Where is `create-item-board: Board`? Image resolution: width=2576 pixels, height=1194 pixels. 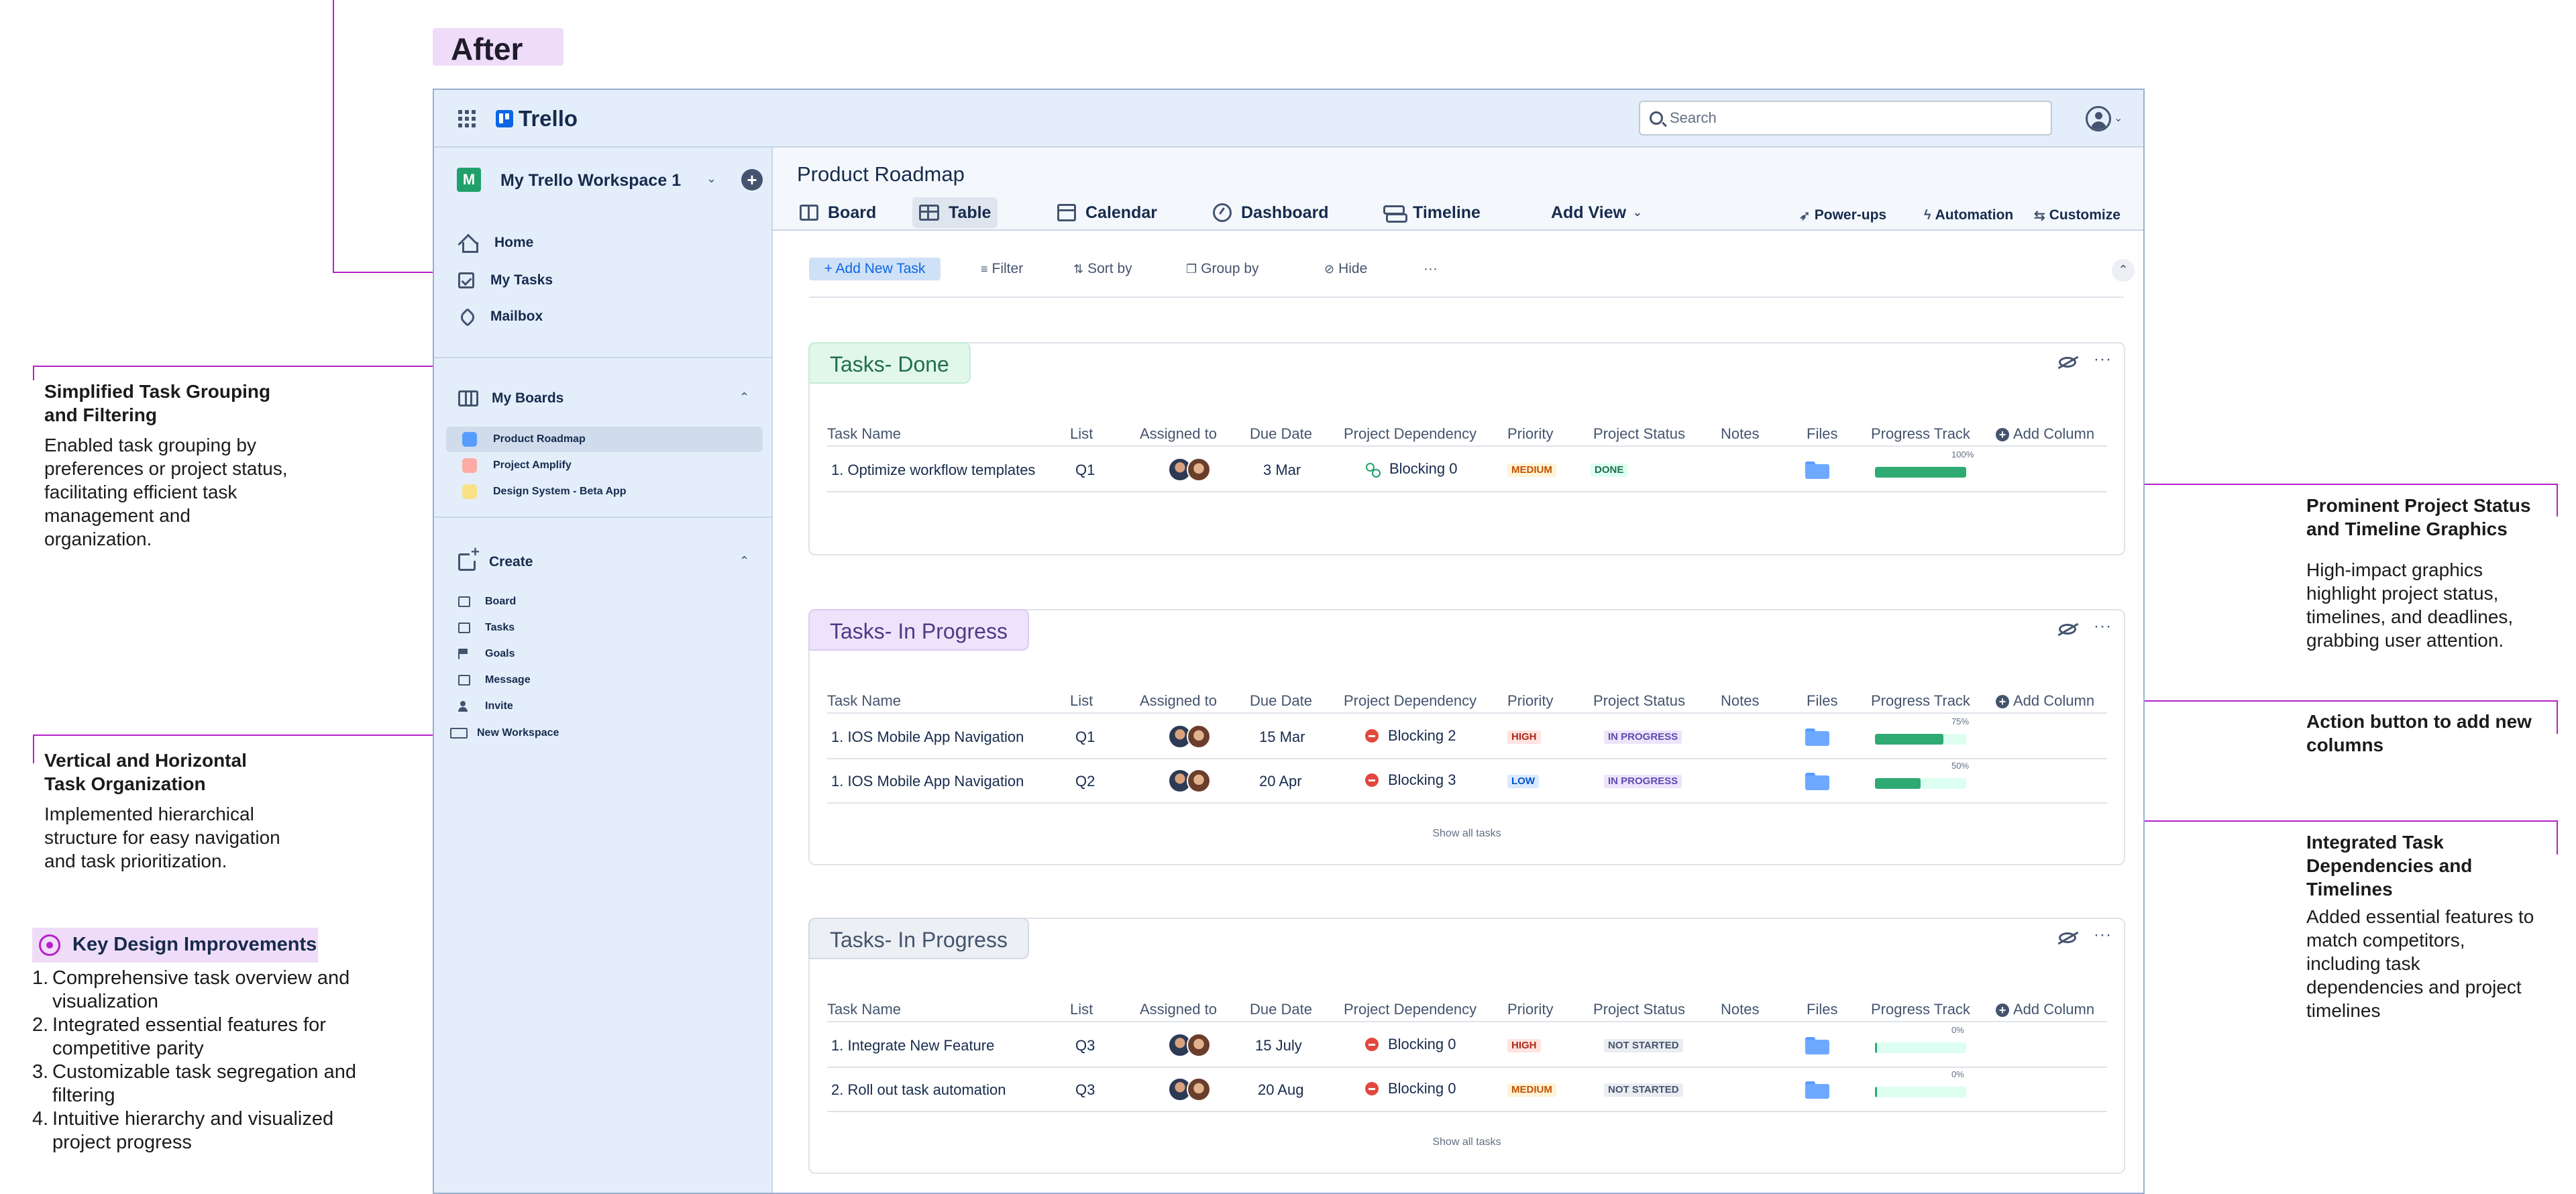 create-item-board: Board is located at coordinates (487, 601).